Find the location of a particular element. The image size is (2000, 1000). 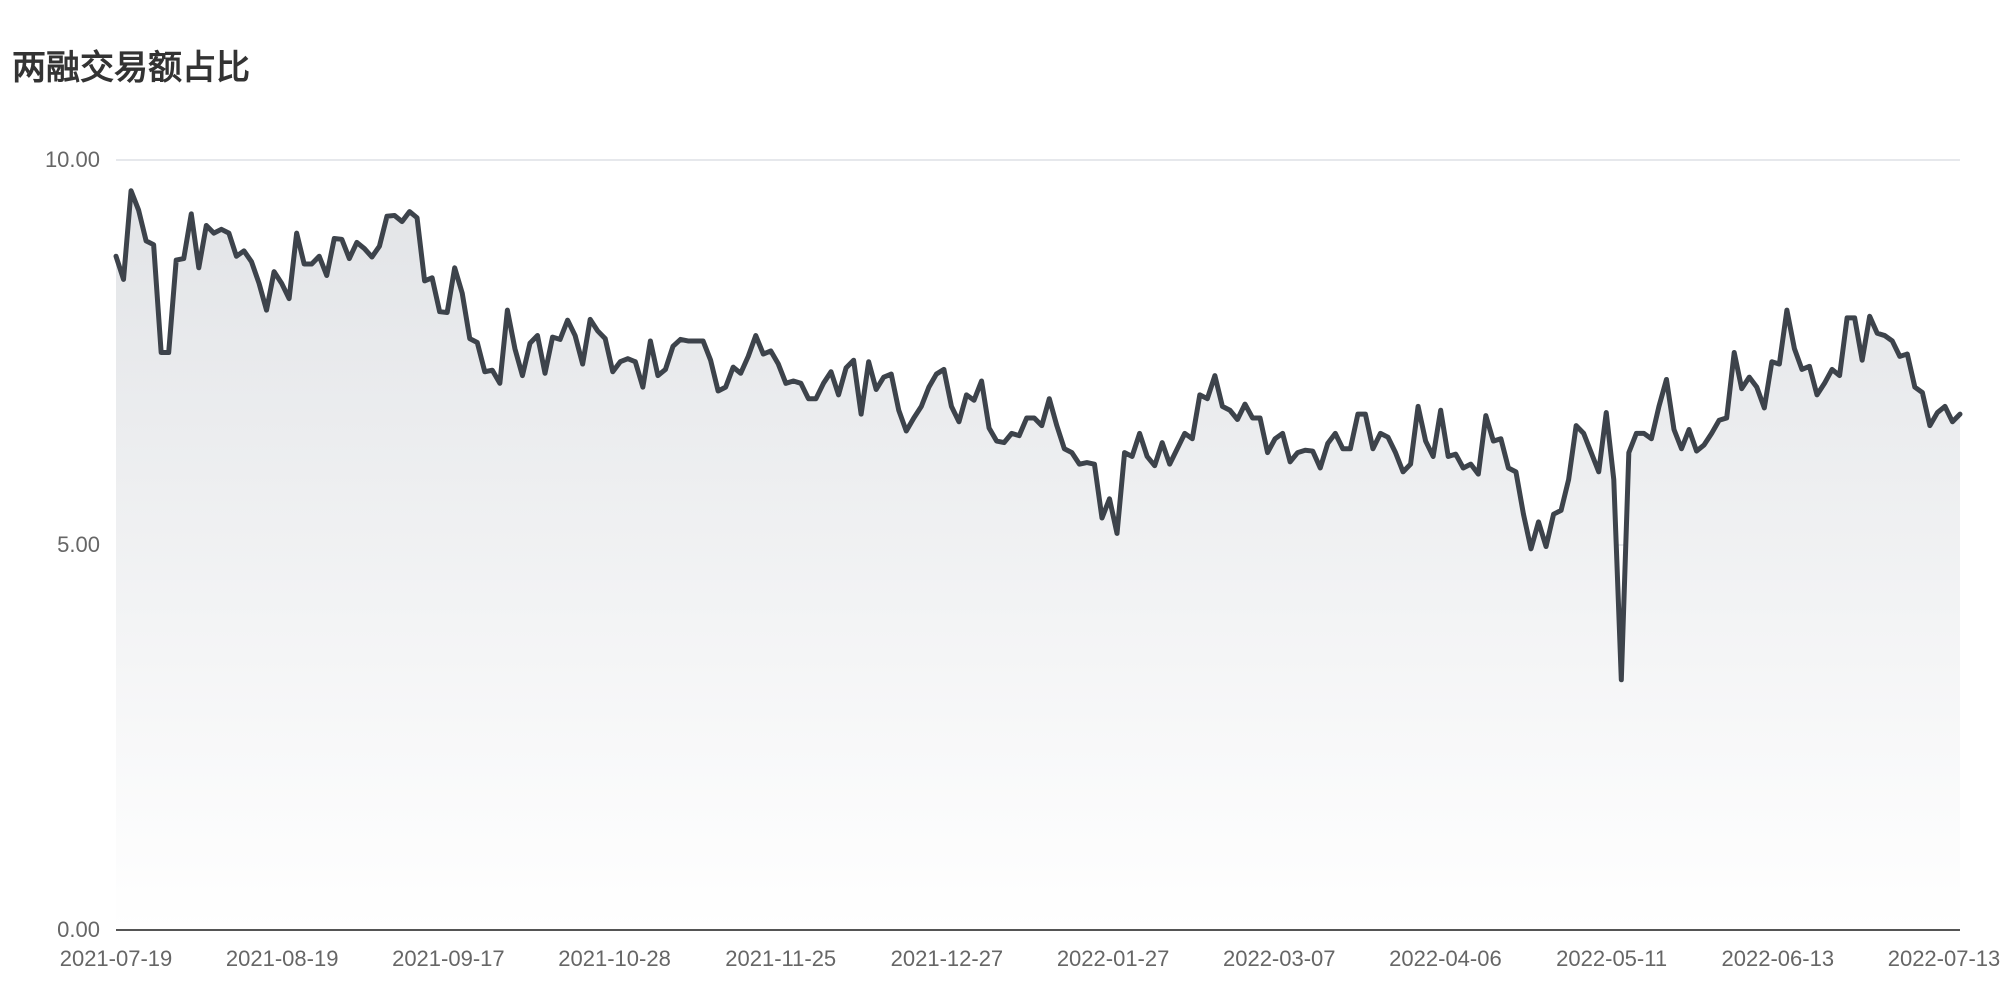

y-tick-label: 10.00 is located at coordinates (72, 159).